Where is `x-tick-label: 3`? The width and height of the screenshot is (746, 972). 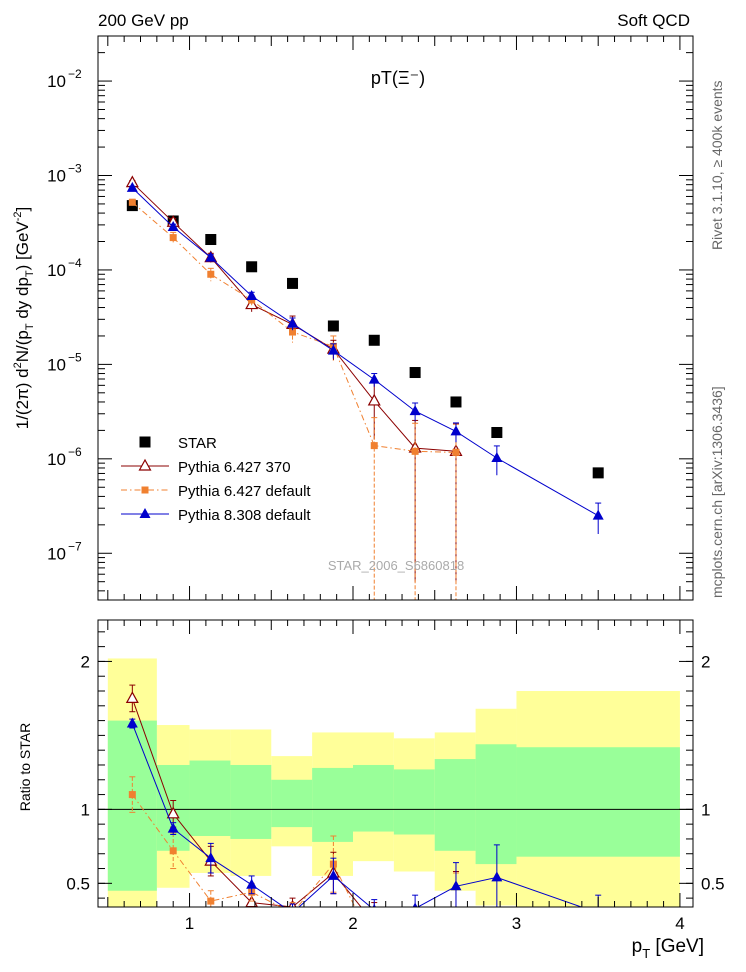 x-tick-label: 3 is located at coordinates (516, 923).